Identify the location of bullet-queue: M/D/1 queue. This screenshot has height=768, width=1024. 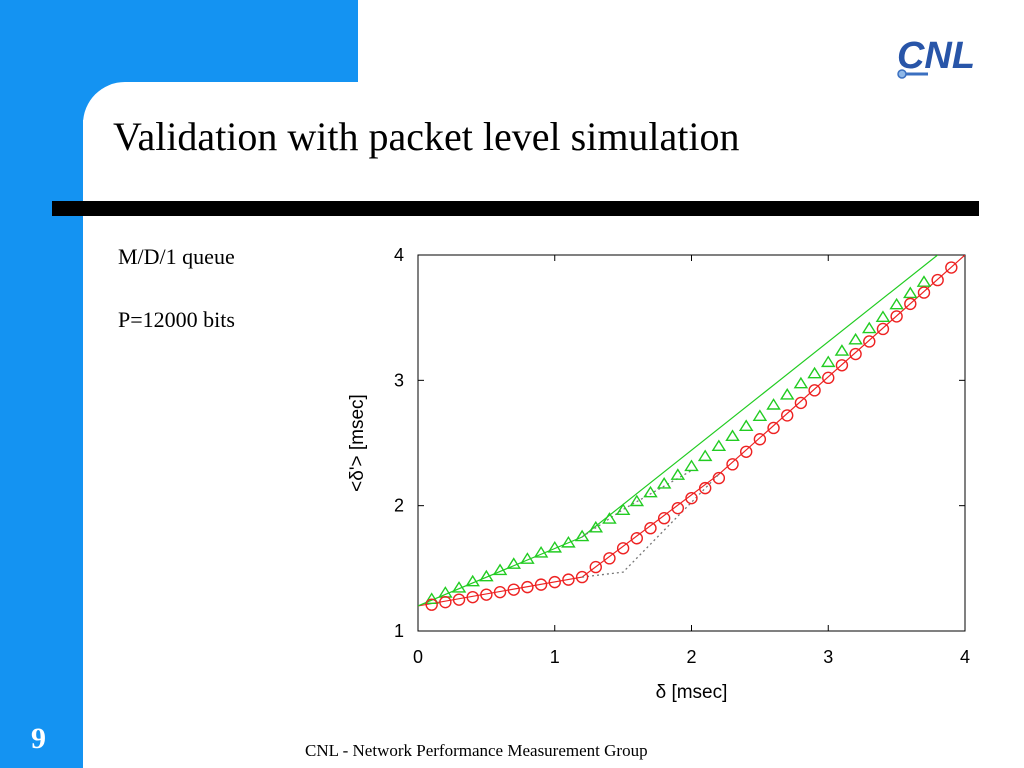
(176, 256).